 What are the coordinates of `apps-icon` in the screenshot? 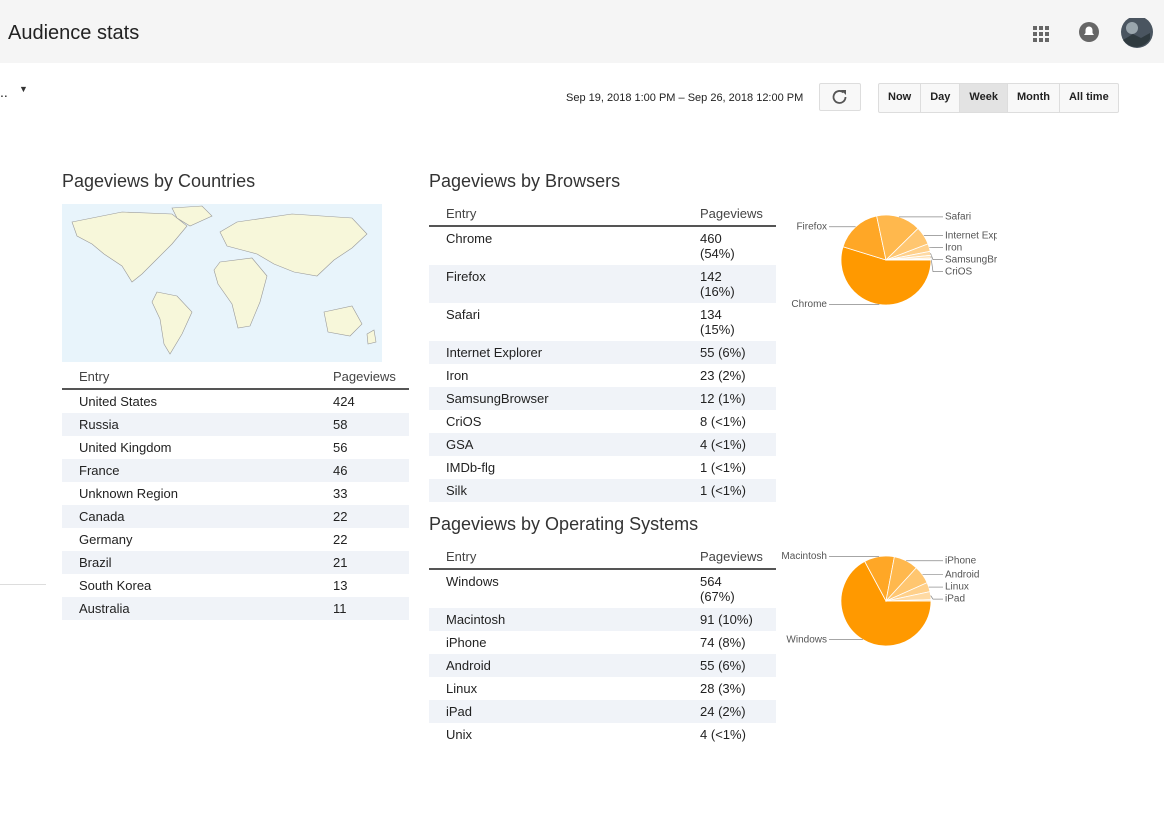 It's located at (1041, 34).